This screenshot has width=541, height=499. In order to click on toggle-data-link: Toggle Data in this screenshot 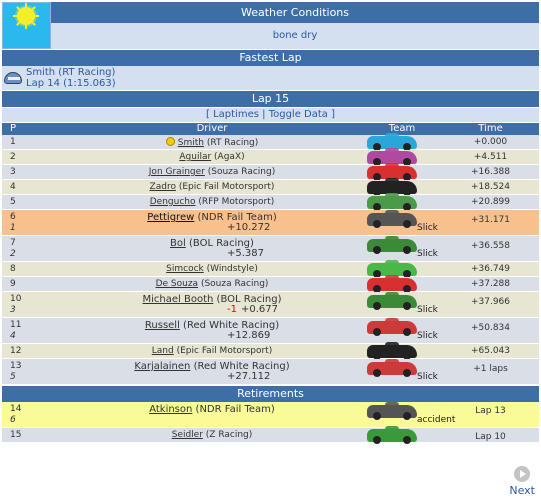, I will do `click(298, 114)`.